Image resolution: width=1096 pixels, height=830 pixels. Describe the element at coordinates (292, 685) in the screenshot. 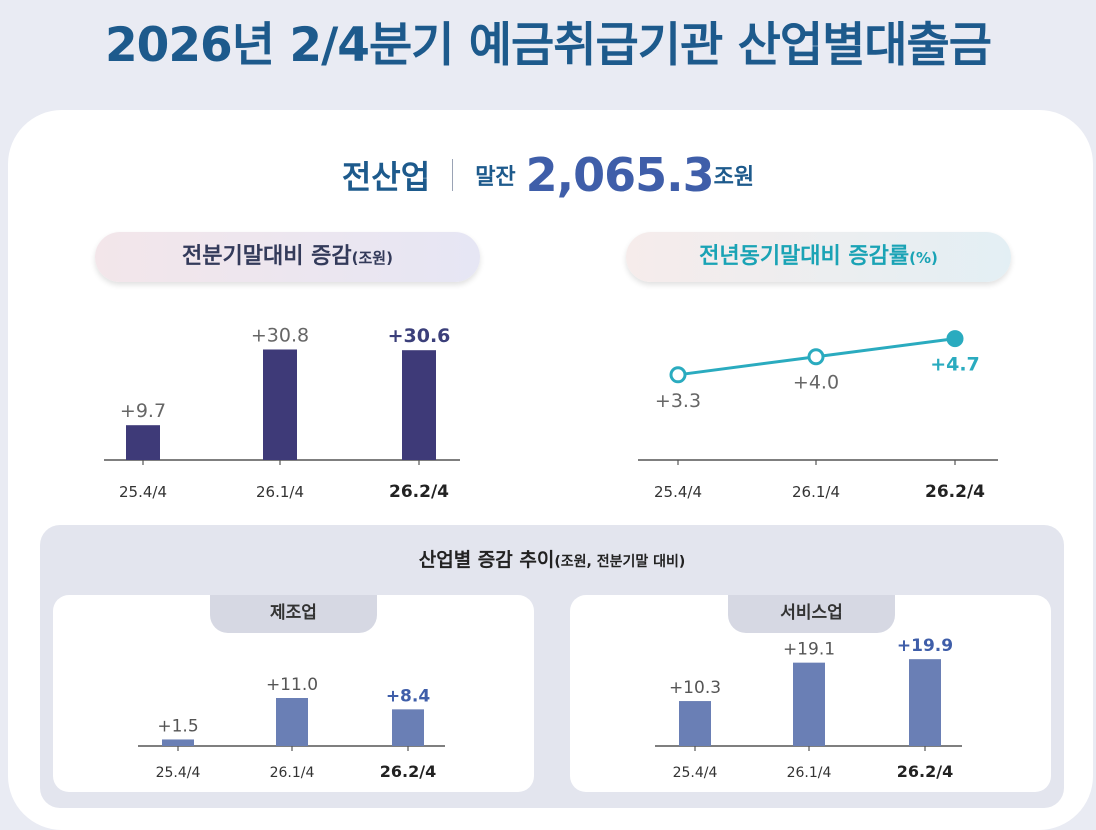

I see `data-label: +11.0` at that location.